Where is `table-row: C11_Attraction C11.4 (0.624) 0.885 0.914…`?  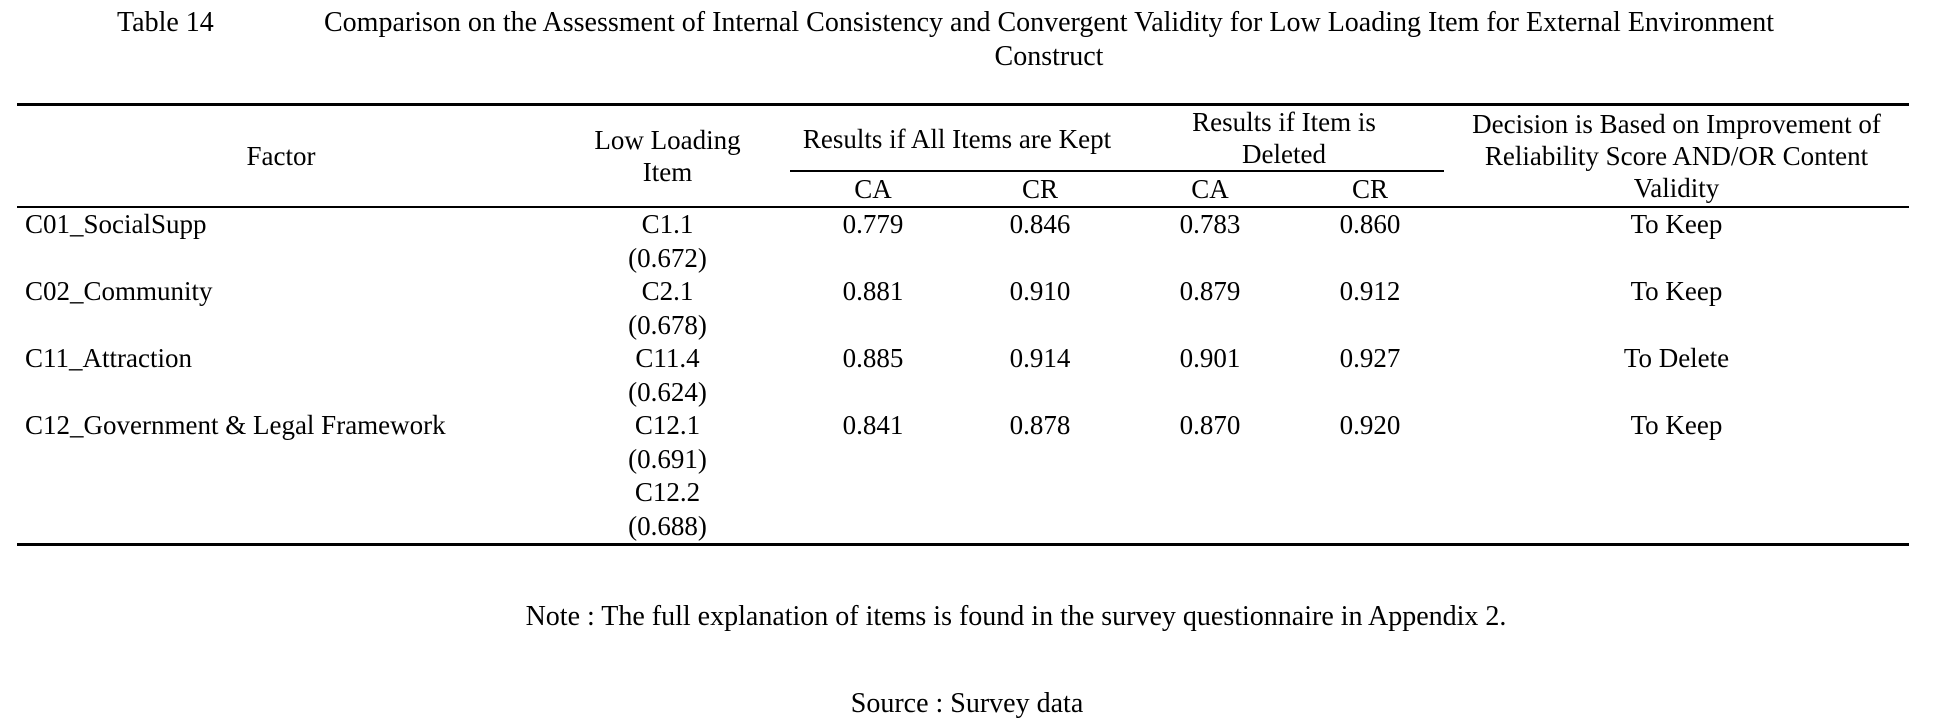
table-row: C11_Attraction C11.4 (0.624) 0.885 0.914… is located at coordinates (963, 375).